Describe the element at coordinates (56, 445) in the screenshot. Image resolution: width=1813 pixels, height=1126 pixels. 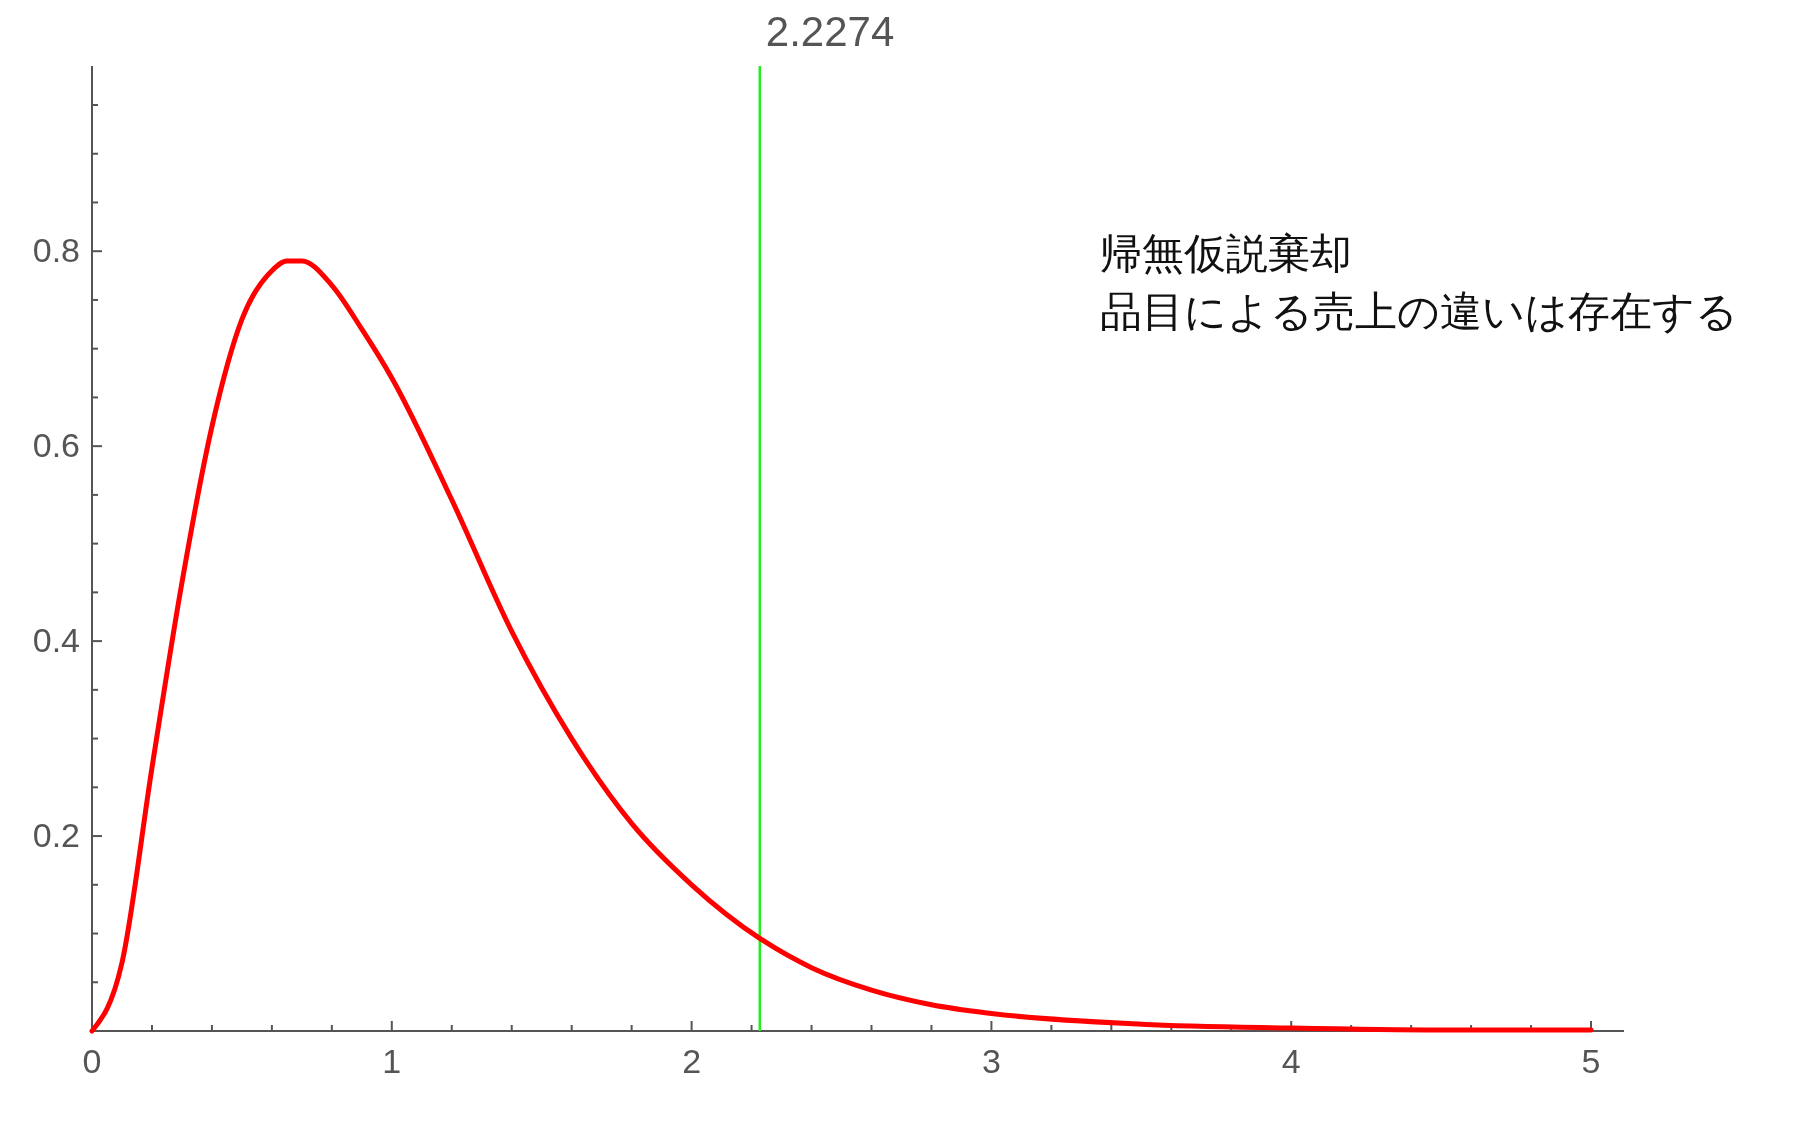
I see `y-tick-label: 0.6` at that location.